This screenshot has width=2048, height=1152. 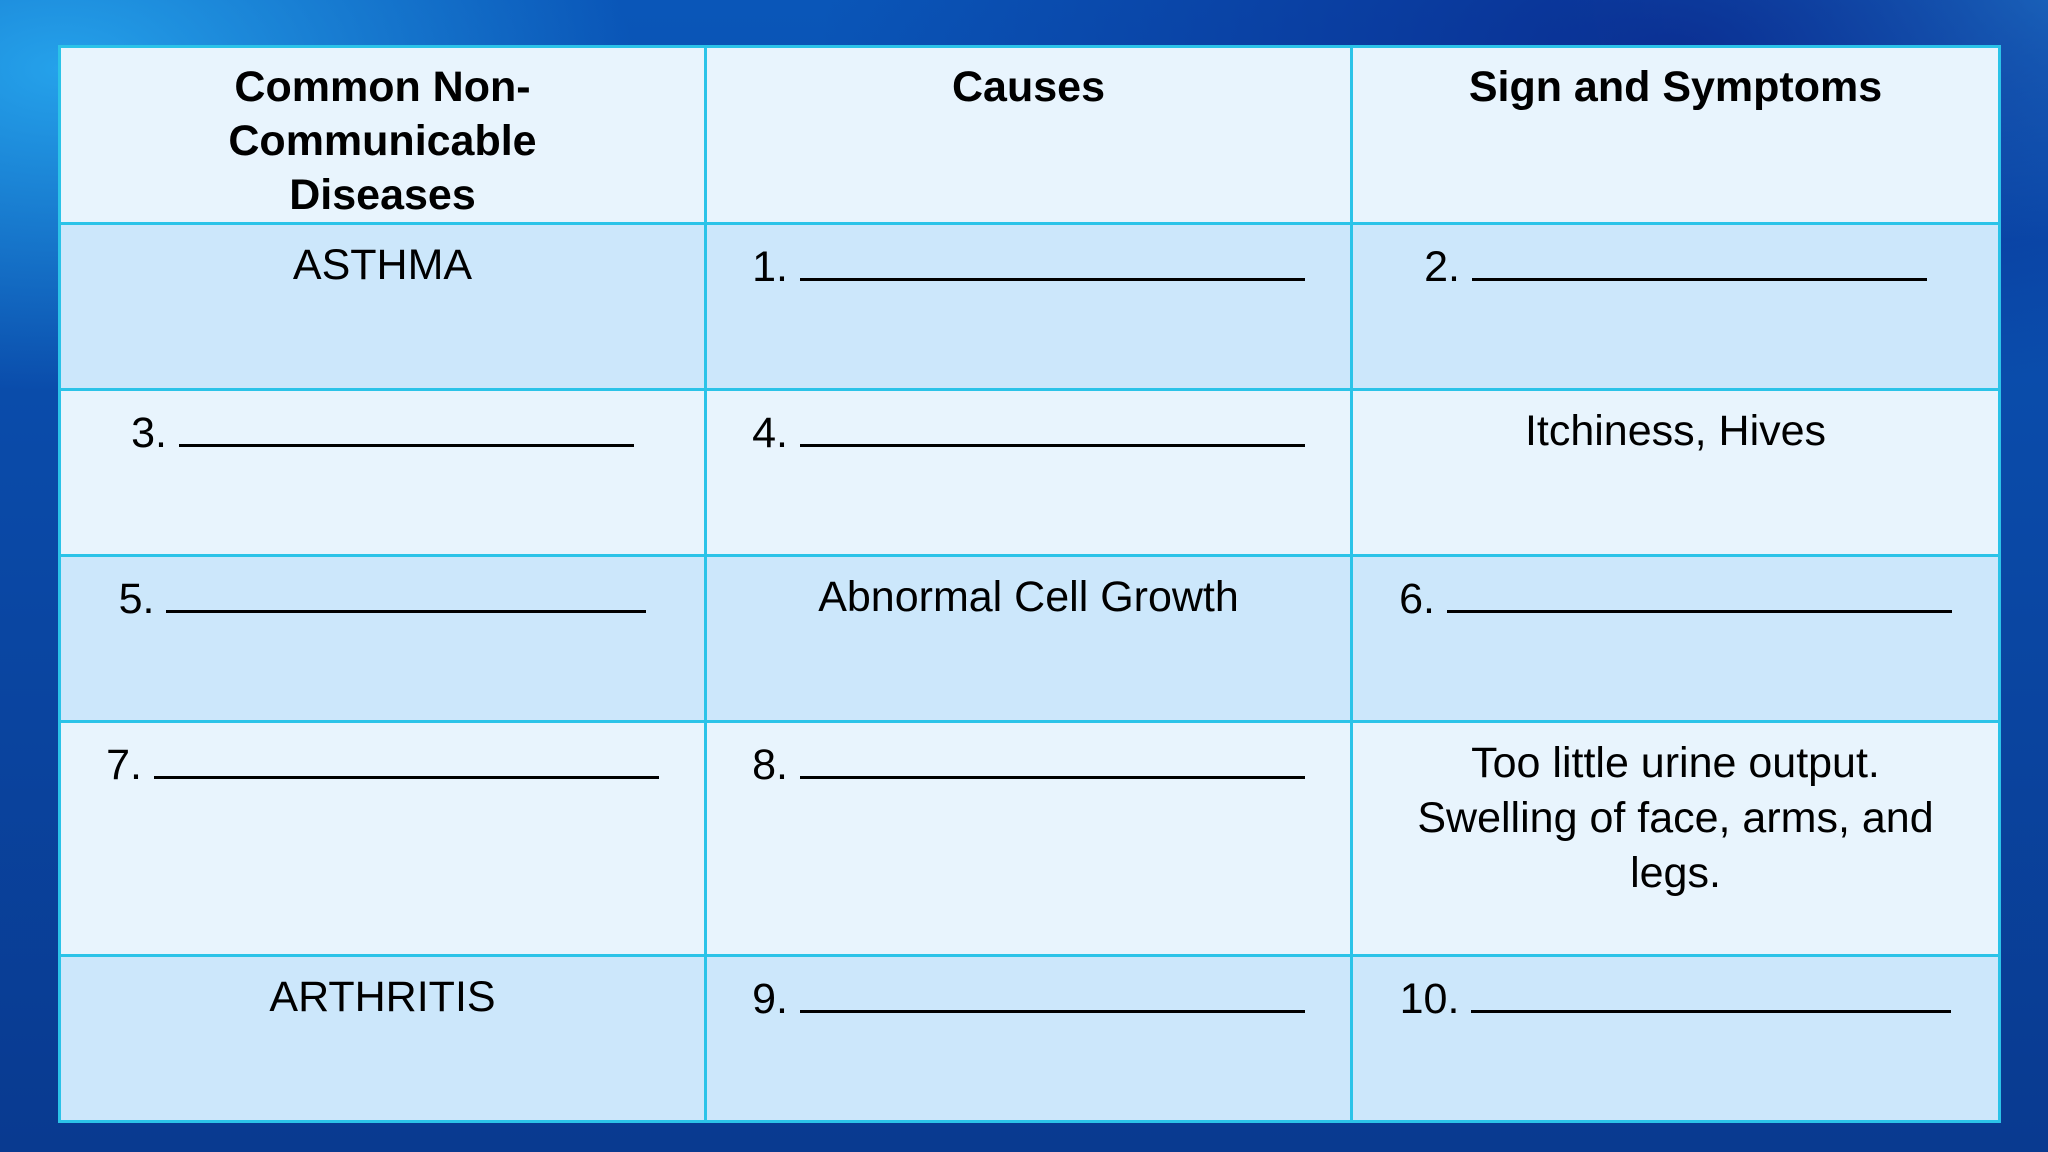 I want to click on item-number: 1., so click(x=770, y=267).